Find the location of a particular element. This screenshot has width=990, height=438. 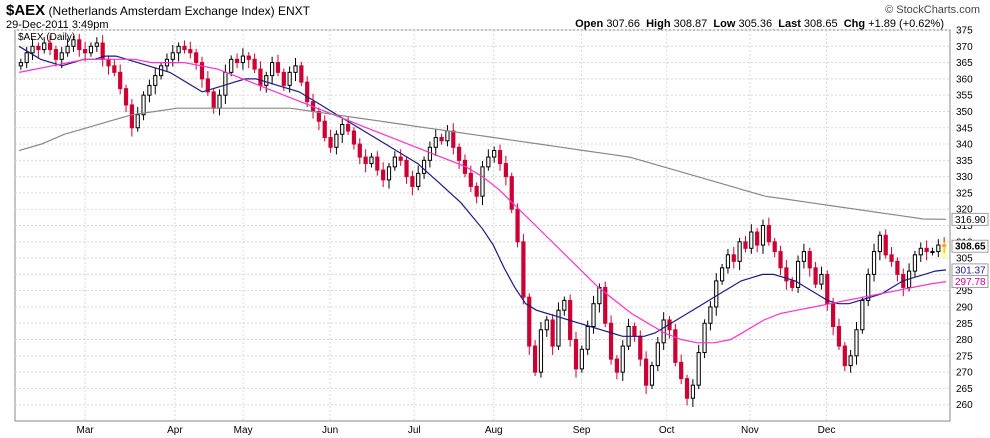

chart-inner-title: $AEX (Daily) is located at coordinates (46, 37).